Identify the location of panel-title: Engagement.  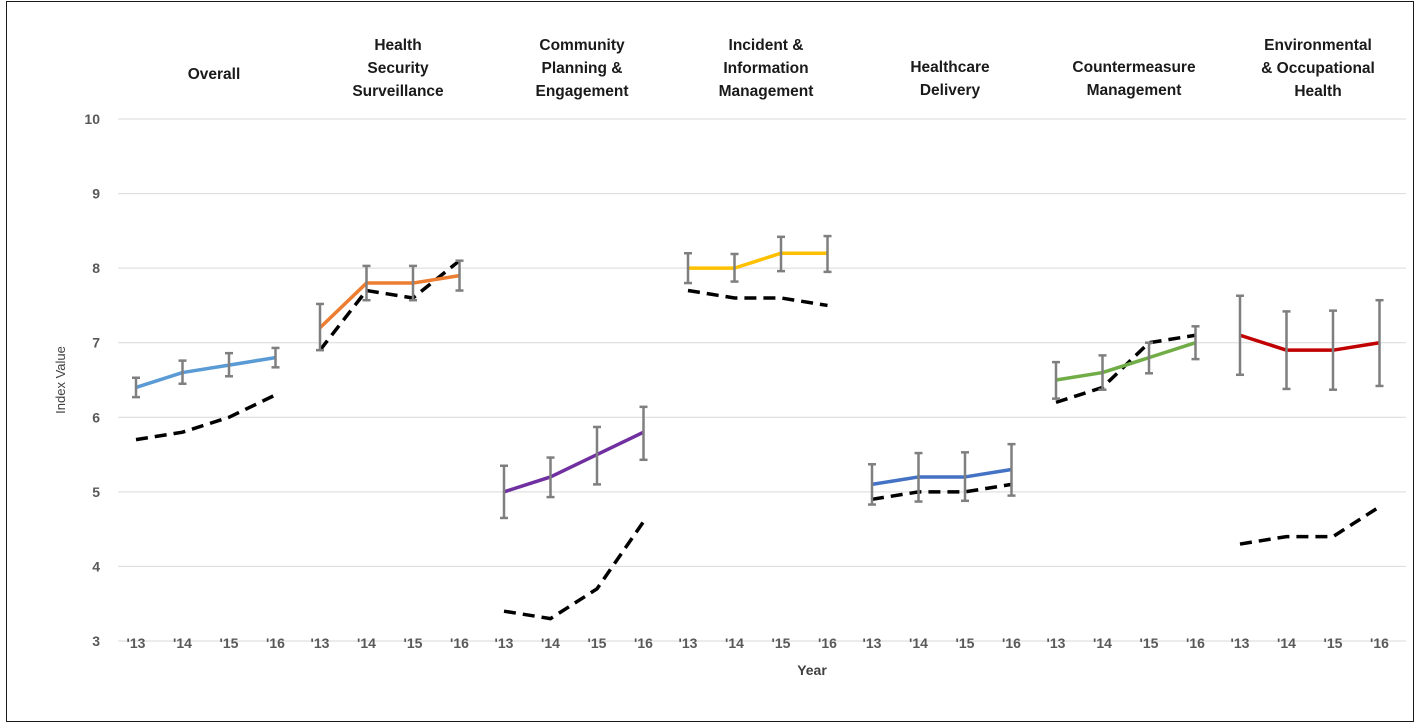
(581, 91).